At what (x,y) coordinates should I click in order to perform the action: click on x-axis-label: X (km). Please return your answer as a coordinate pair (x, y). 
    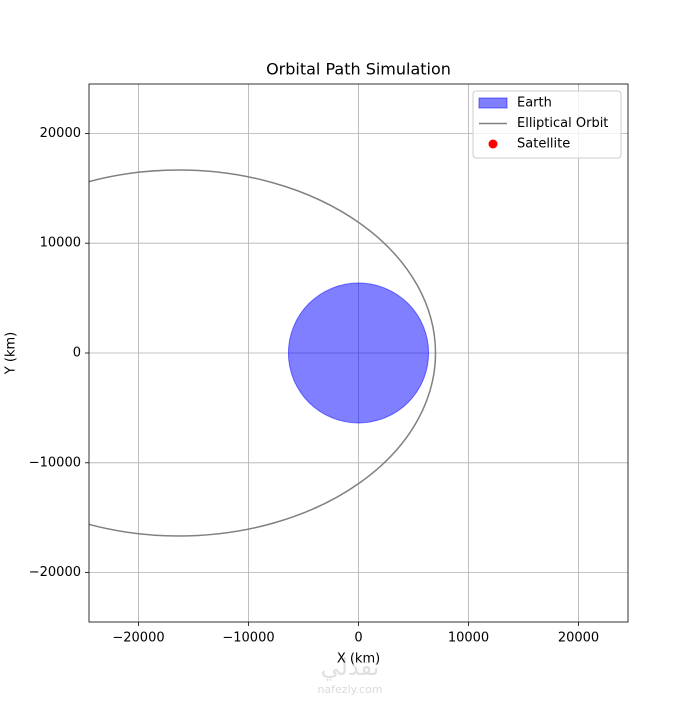
    Looking at the image, I should click on (358, 659).